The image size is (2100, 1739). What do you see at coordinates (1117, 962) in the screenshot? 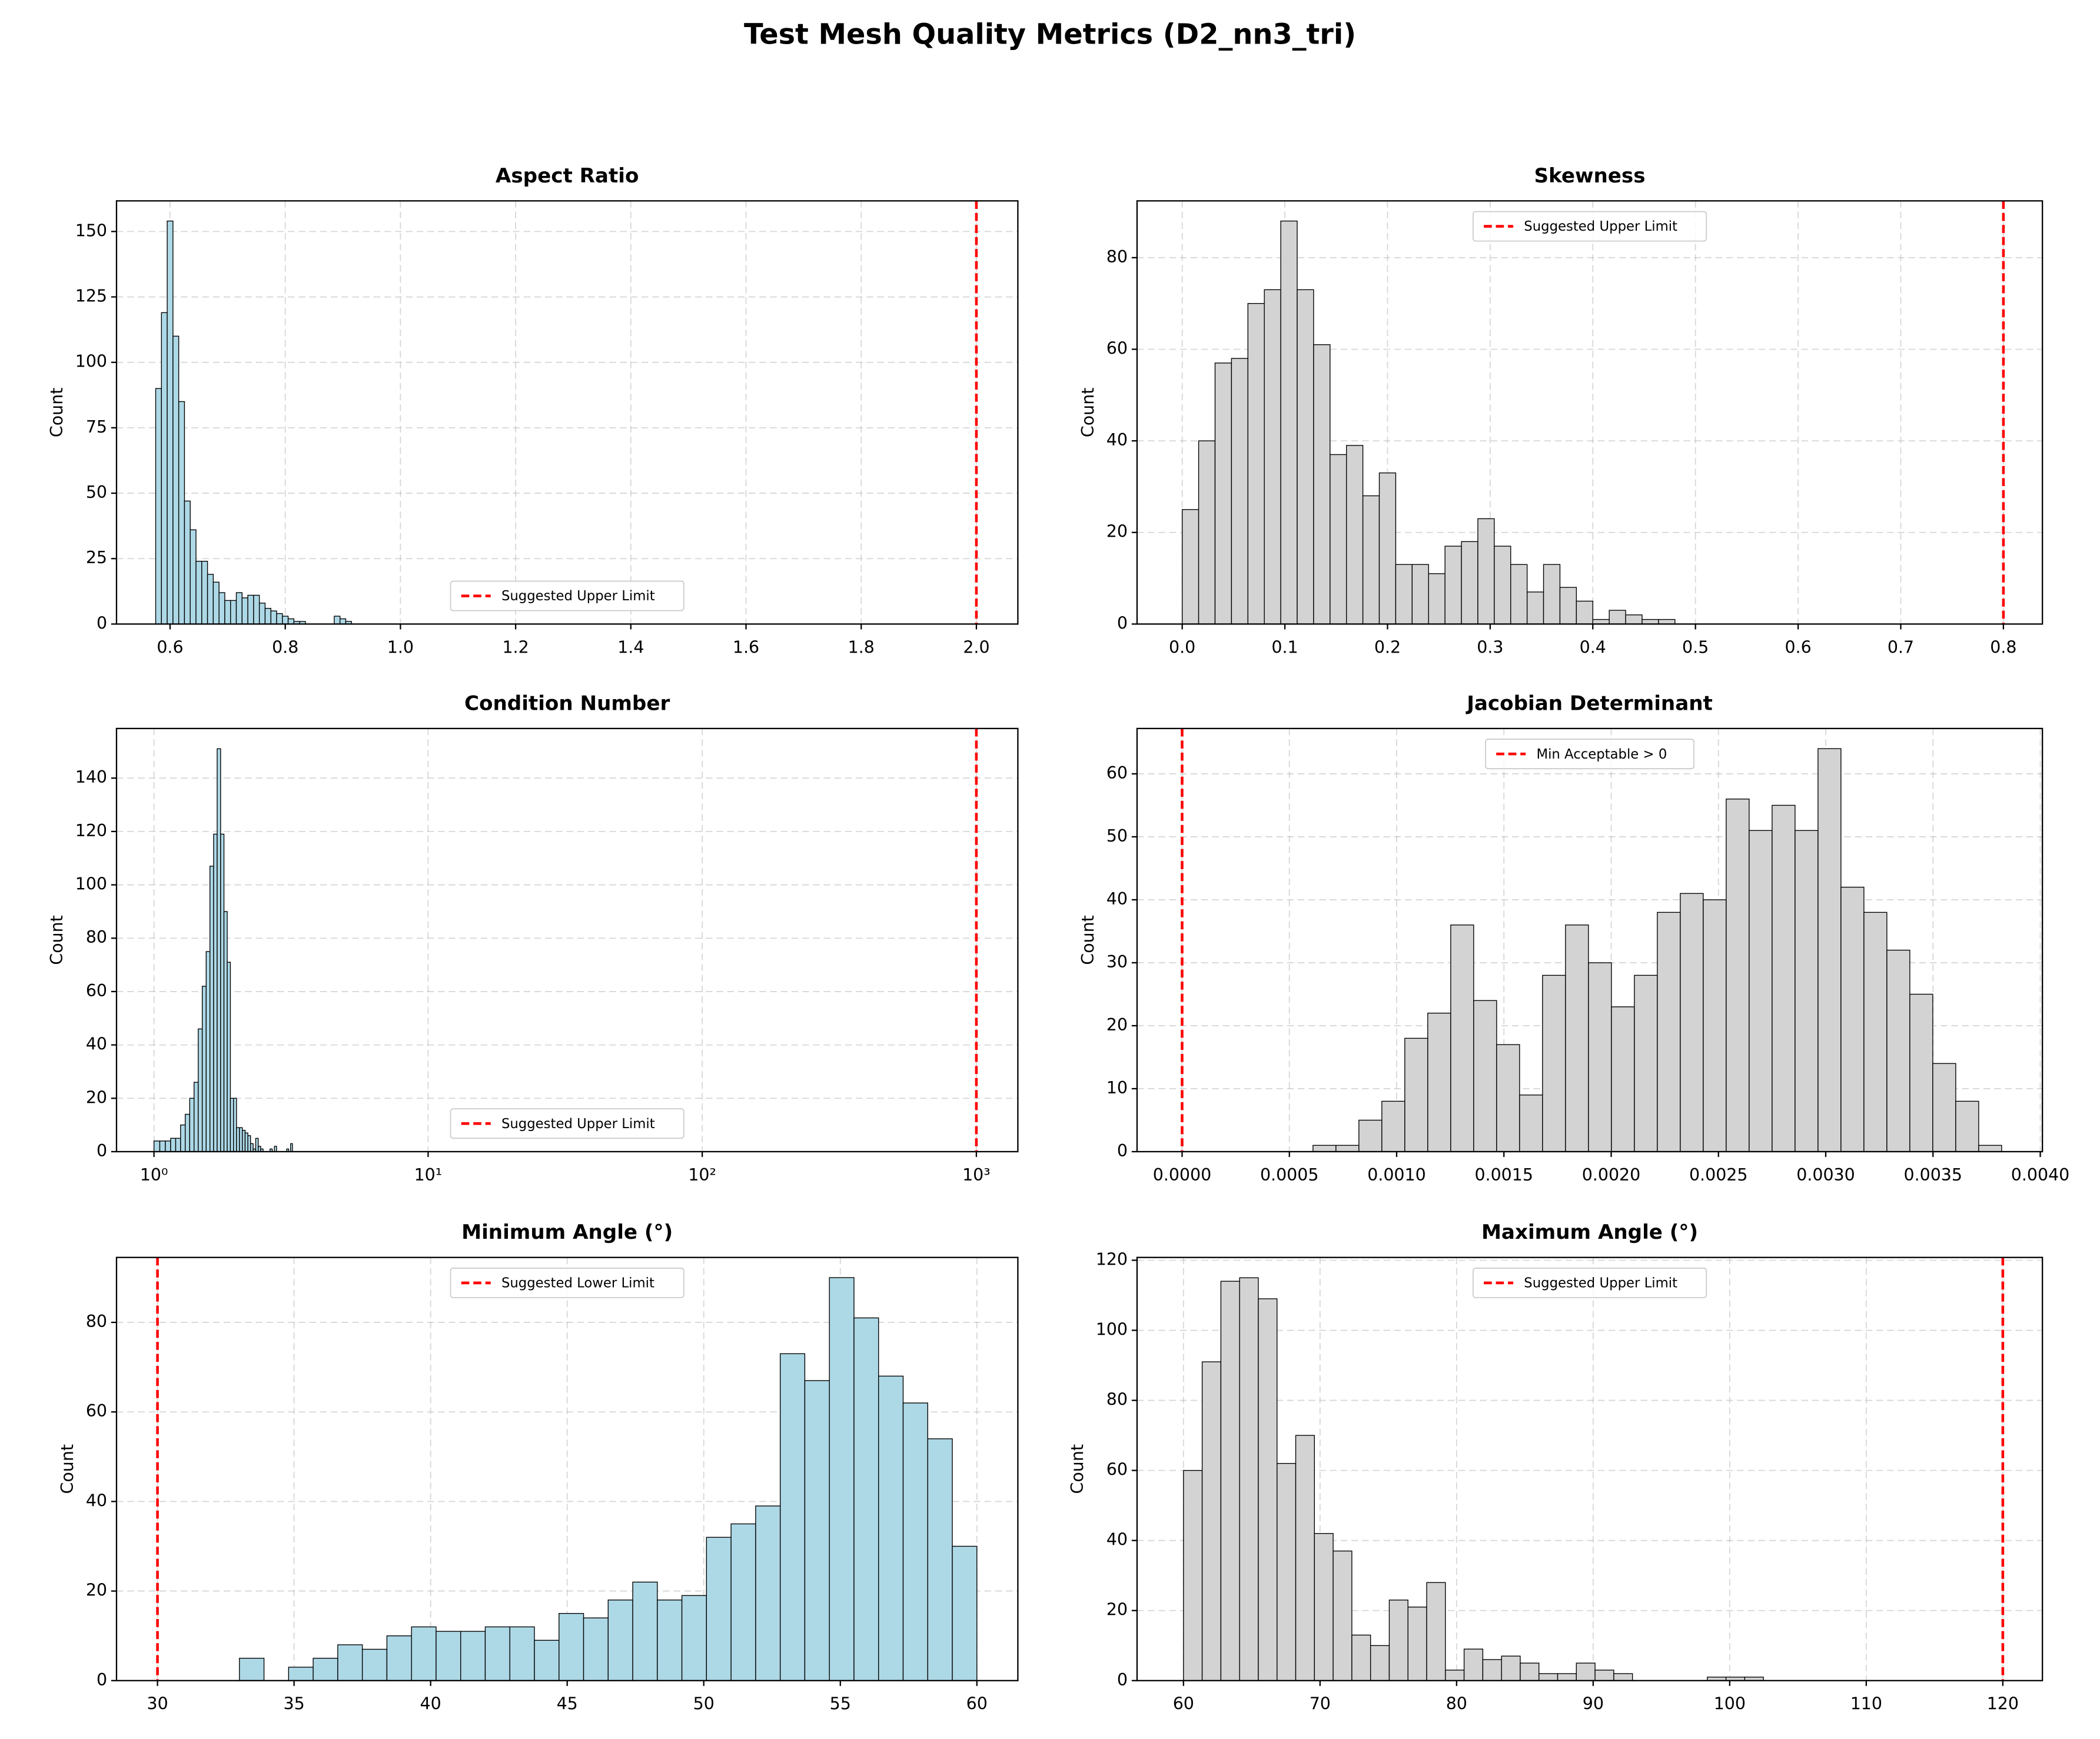
I see `y-tick-label: 30` at bounding box center [1117, 962].